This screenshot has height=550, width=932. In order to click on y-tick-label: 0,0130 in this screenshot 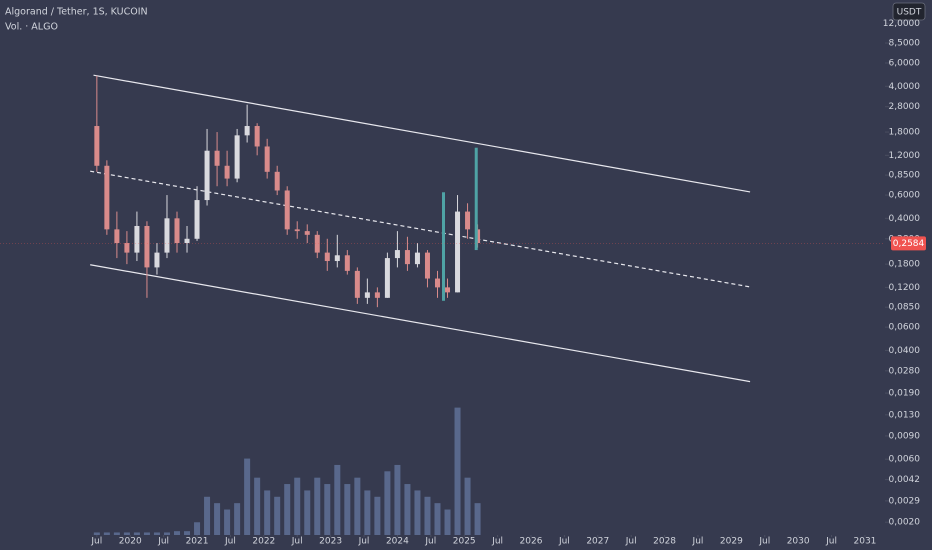, I will do `click(905, 415)`.